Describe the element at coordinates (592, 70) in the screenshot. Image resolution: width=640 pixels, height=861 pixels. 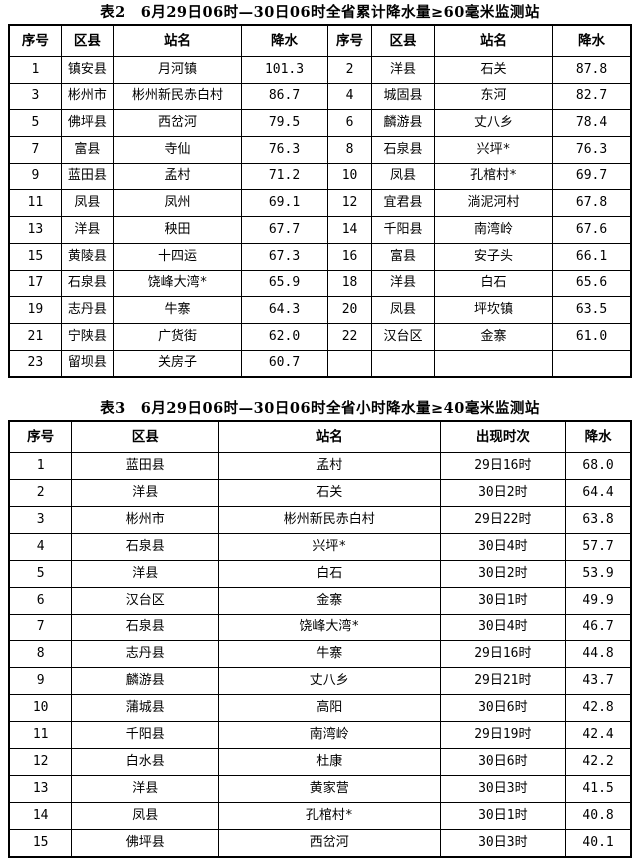
I see `table-cell: 87.8` at that location.